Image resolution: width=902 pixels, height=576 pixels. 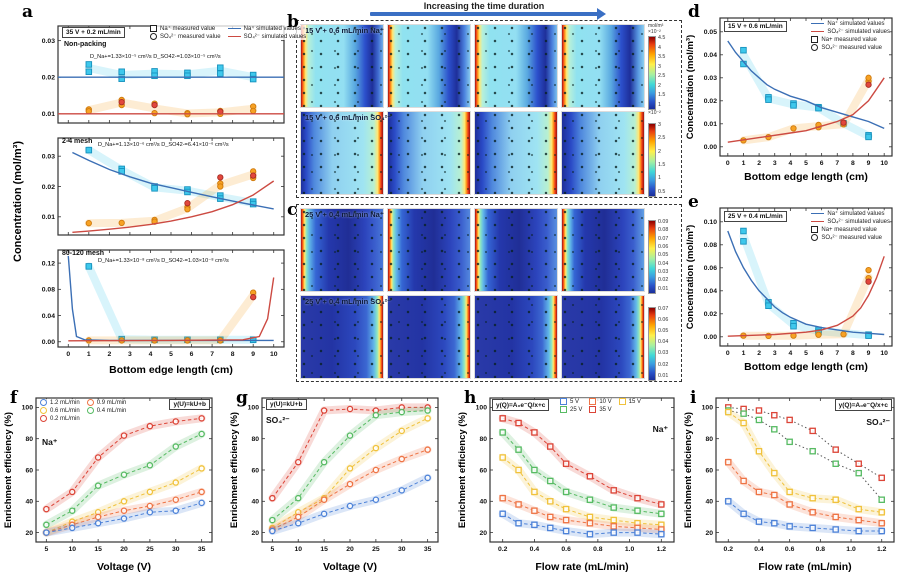 What do you see at coordinates (878, 422) in the screenshot?
I see `chart-label: SO₄²⁻` at bounding box center [878, 422].